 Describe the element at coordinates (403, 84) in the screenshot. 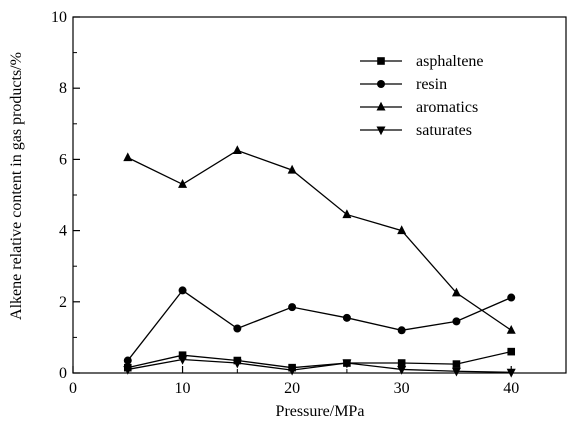

I see `legend-item: resin` at that location.